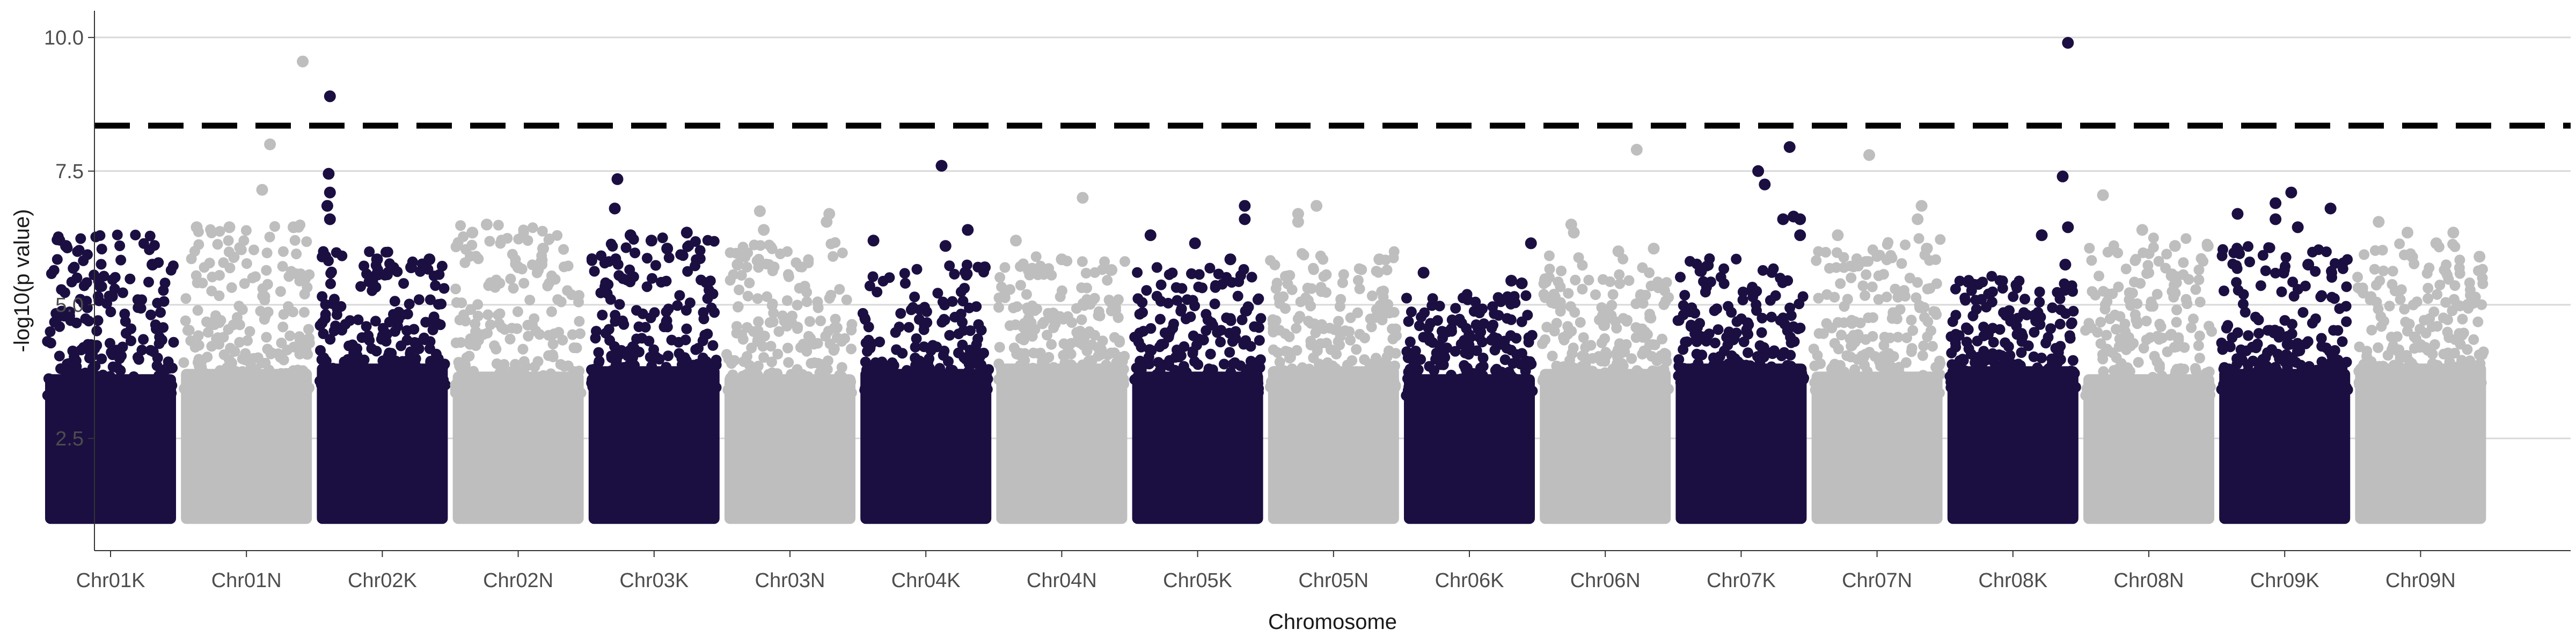 The image size is (2576, 644). I want to click on y-tick-label: 7.5, so click(69, 171).